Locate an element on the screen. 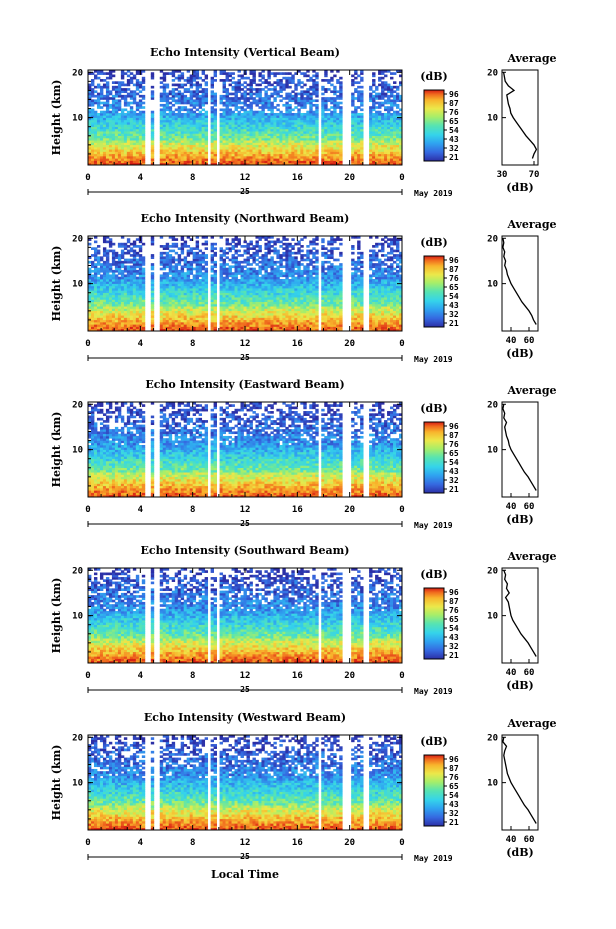 The height and width of the screenshot is (929, 616). y-tick-label: 20 is located at coordinates (77, 73).